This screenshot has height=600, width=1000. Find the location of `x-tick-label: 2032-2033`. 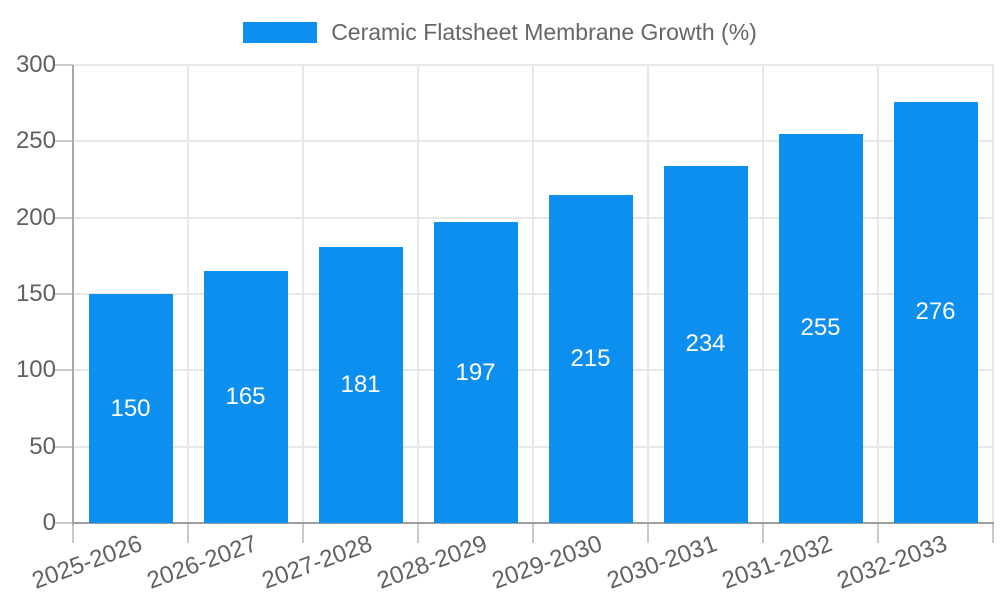

x-tick-label: 2032-2033 is located at coordinates (892, 562).